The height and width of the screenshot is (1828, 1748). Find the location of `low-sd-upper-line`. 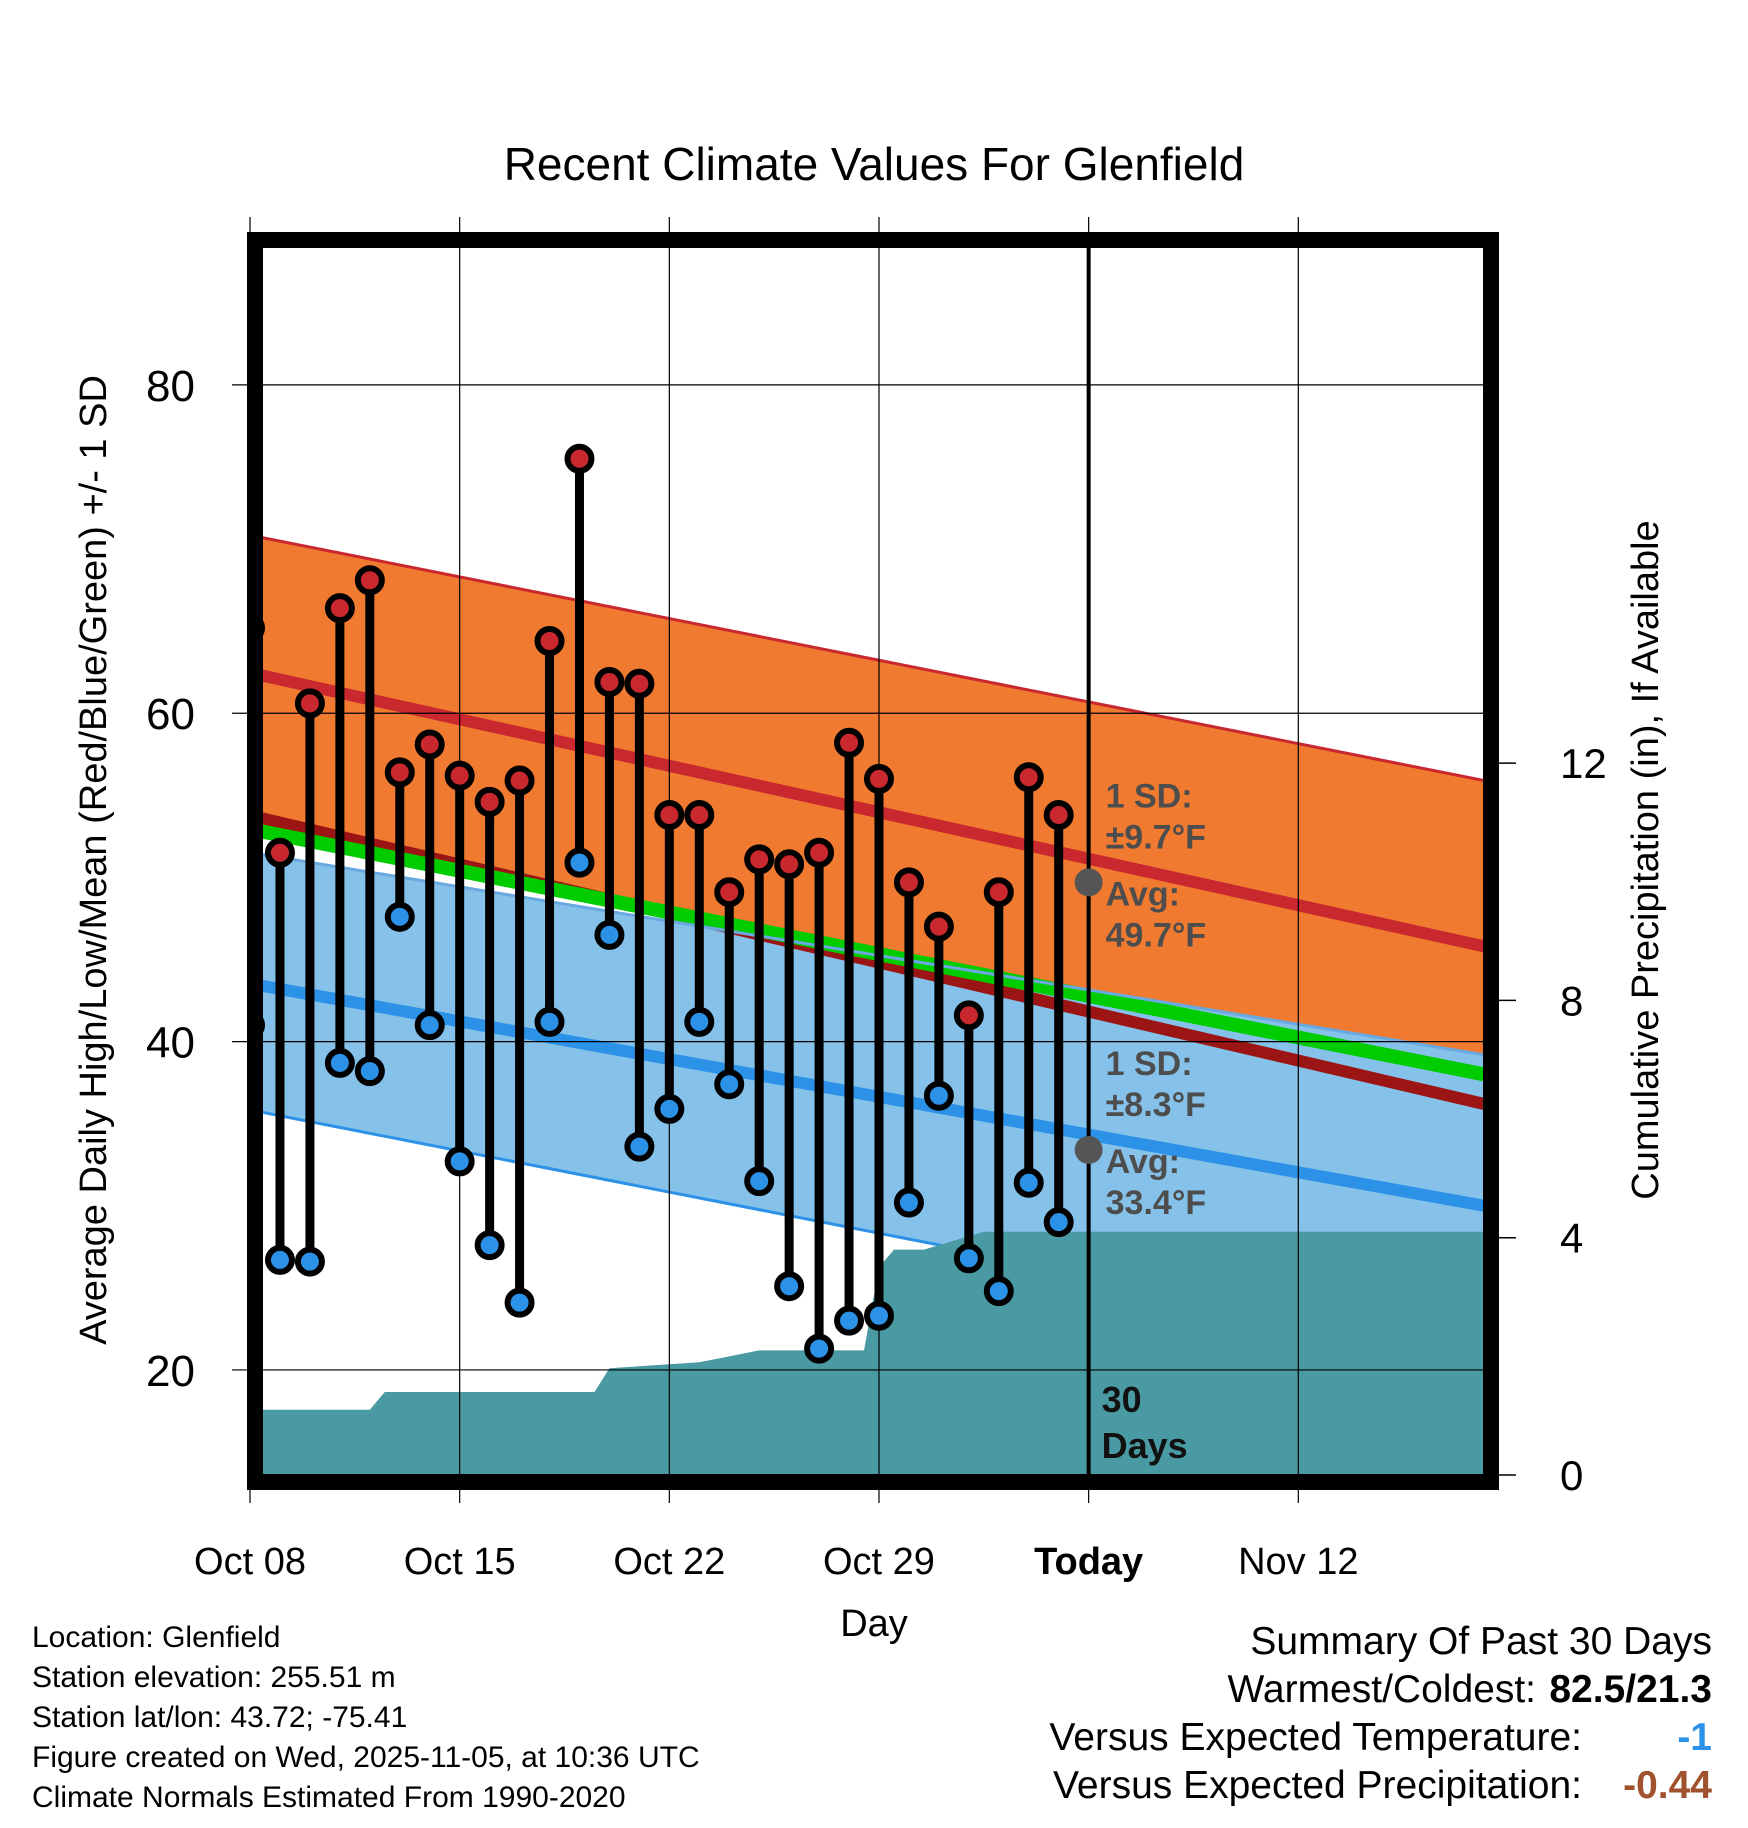

low-sd-upper-line is located at coordinates (873, 954).